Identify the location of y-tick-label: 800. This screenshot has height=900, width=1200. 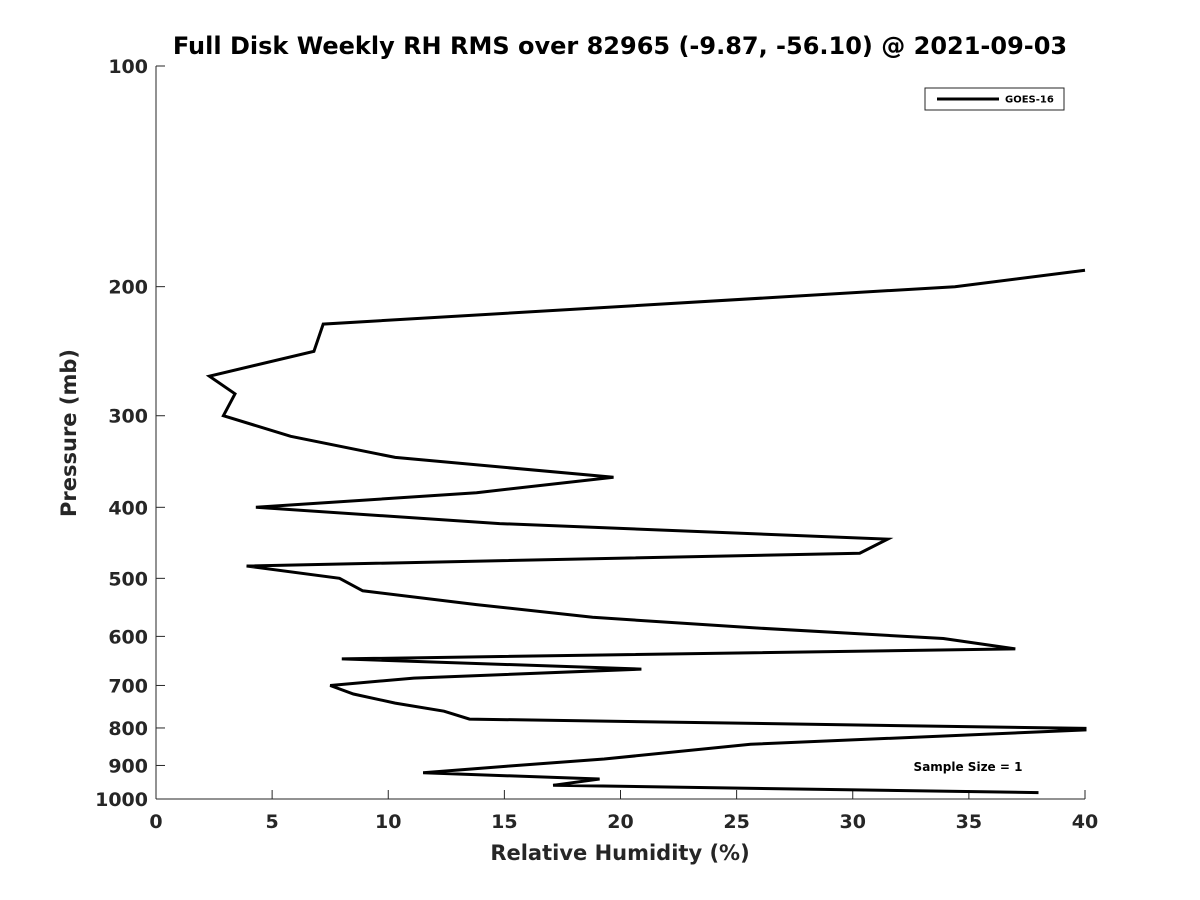
(128, 729).